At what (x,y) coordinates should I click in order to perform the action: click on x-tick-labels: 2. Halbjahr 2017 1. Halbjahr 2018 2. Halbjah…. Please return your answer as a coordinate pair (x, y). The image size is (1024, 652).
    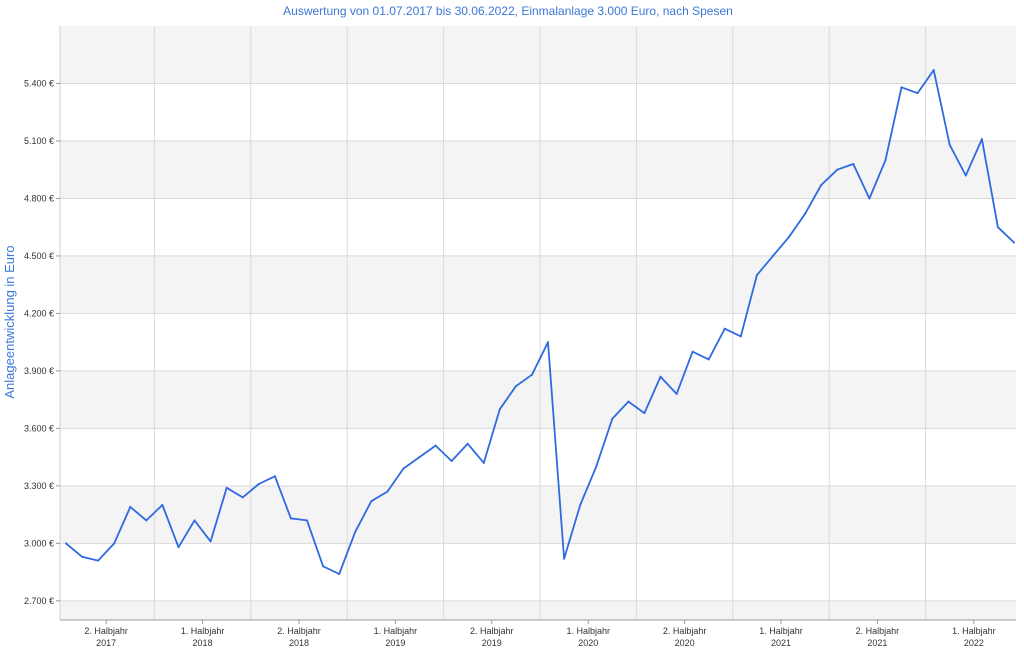
    Looking at the image, I should click on (540, 634).